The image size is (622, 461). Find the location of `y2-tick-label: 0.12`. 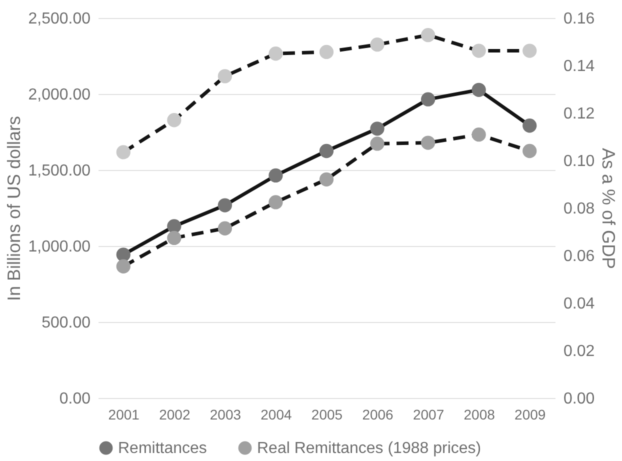

y2-tick-label: 0.12 is located at coordinates (579, 114).